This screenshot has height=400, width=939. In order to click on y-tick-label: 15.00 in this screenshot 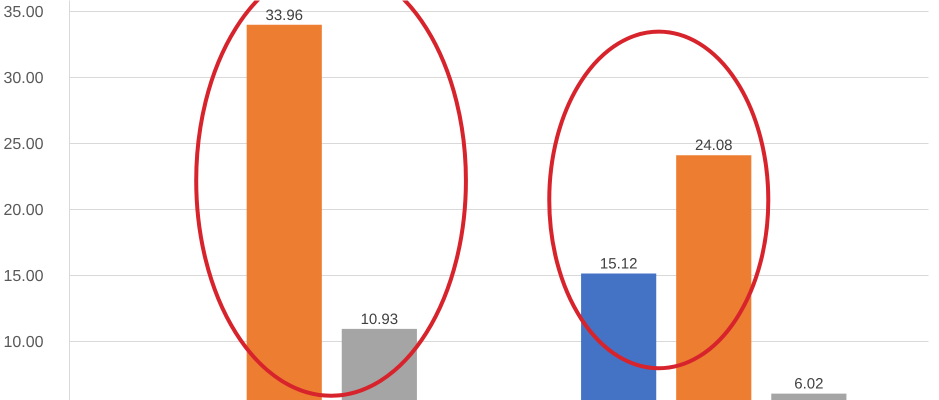, I will do `click(23, 277)`.